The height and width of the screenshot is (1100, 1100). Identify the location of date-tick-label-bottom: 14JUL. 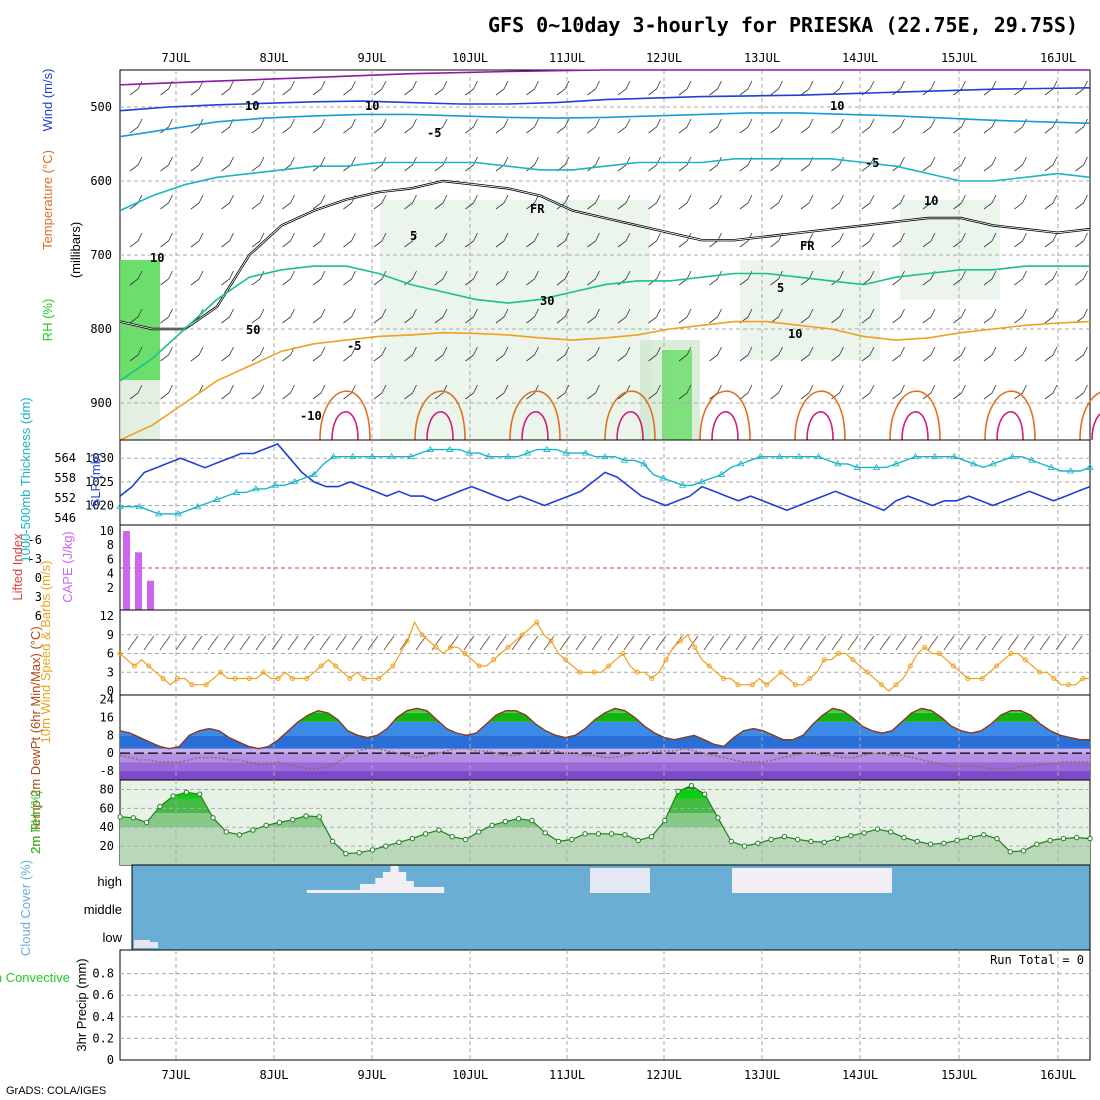
(860, 1075).